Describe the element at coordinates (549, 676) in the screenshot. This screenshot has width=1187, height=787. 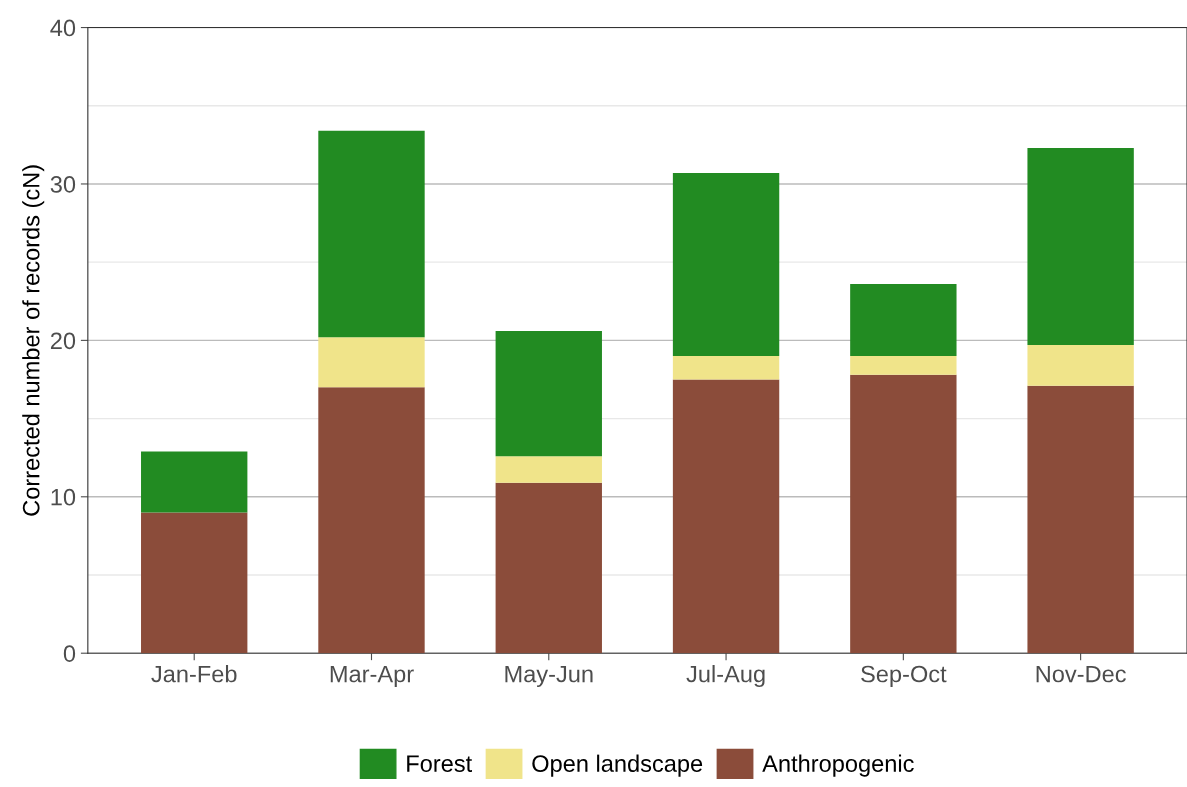
I see `x-tick-label: May-Jun` at that location.